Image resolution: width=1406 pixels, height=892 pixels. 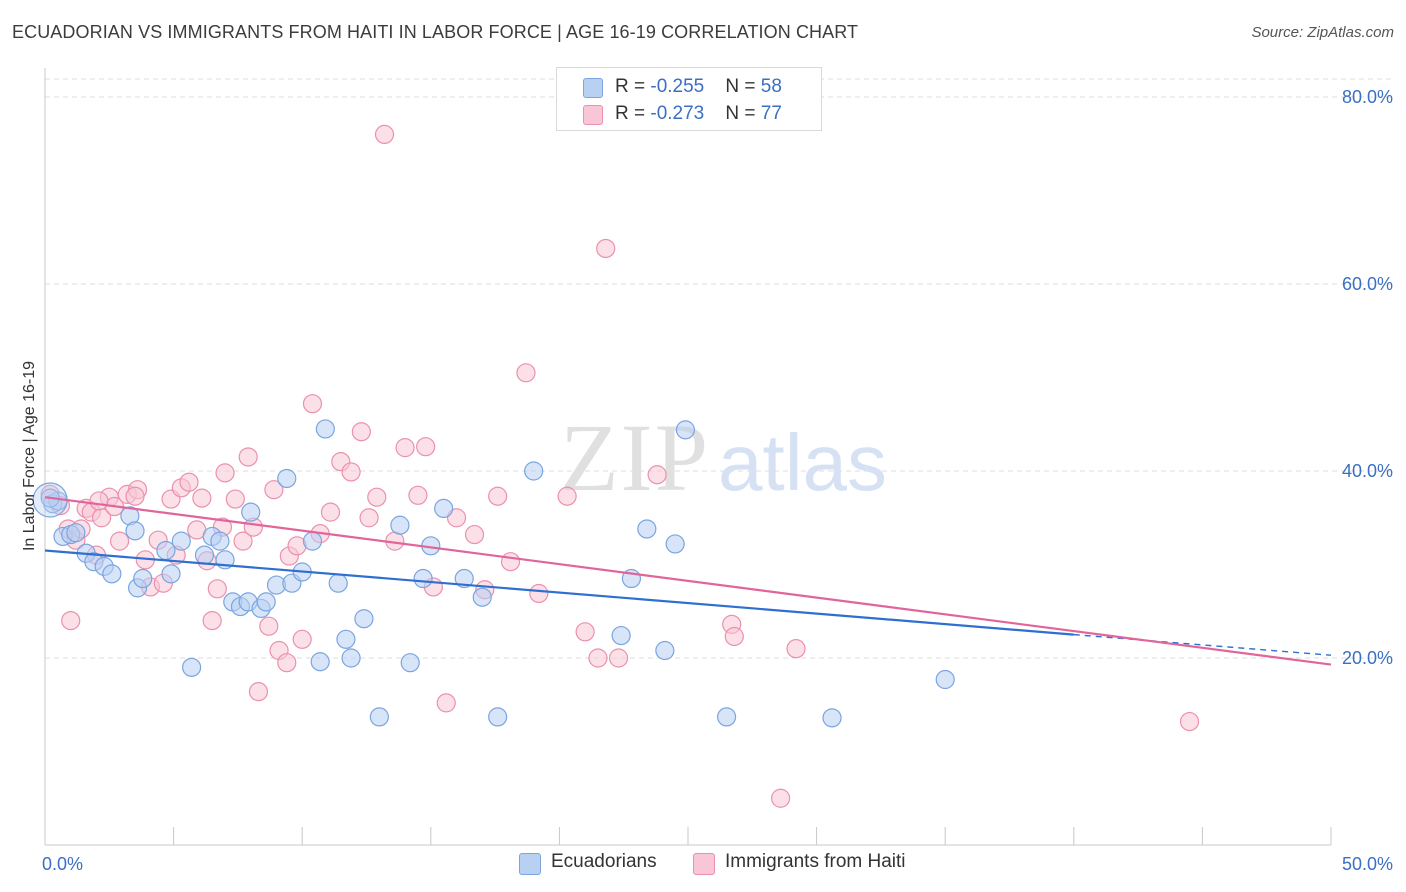 What do you see at coordinates (689, 99) in the screenshot?
I see `stats-legend: R = -0.255 N = 58 R = -0.273 N = 77` at bounding box center [689, 99].